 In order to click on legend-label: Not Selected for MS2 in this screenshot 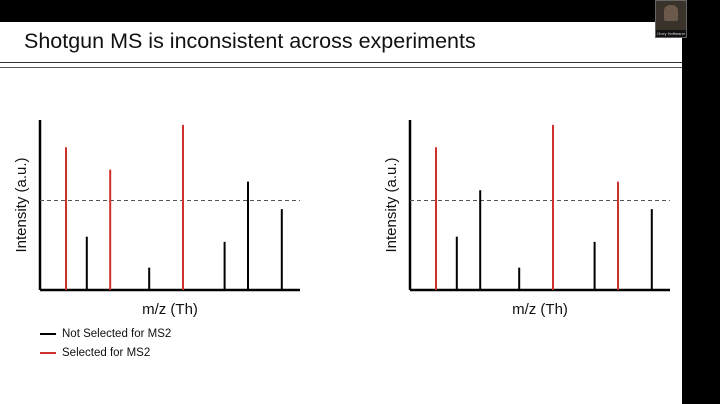, I will do `click(117, 333)`.